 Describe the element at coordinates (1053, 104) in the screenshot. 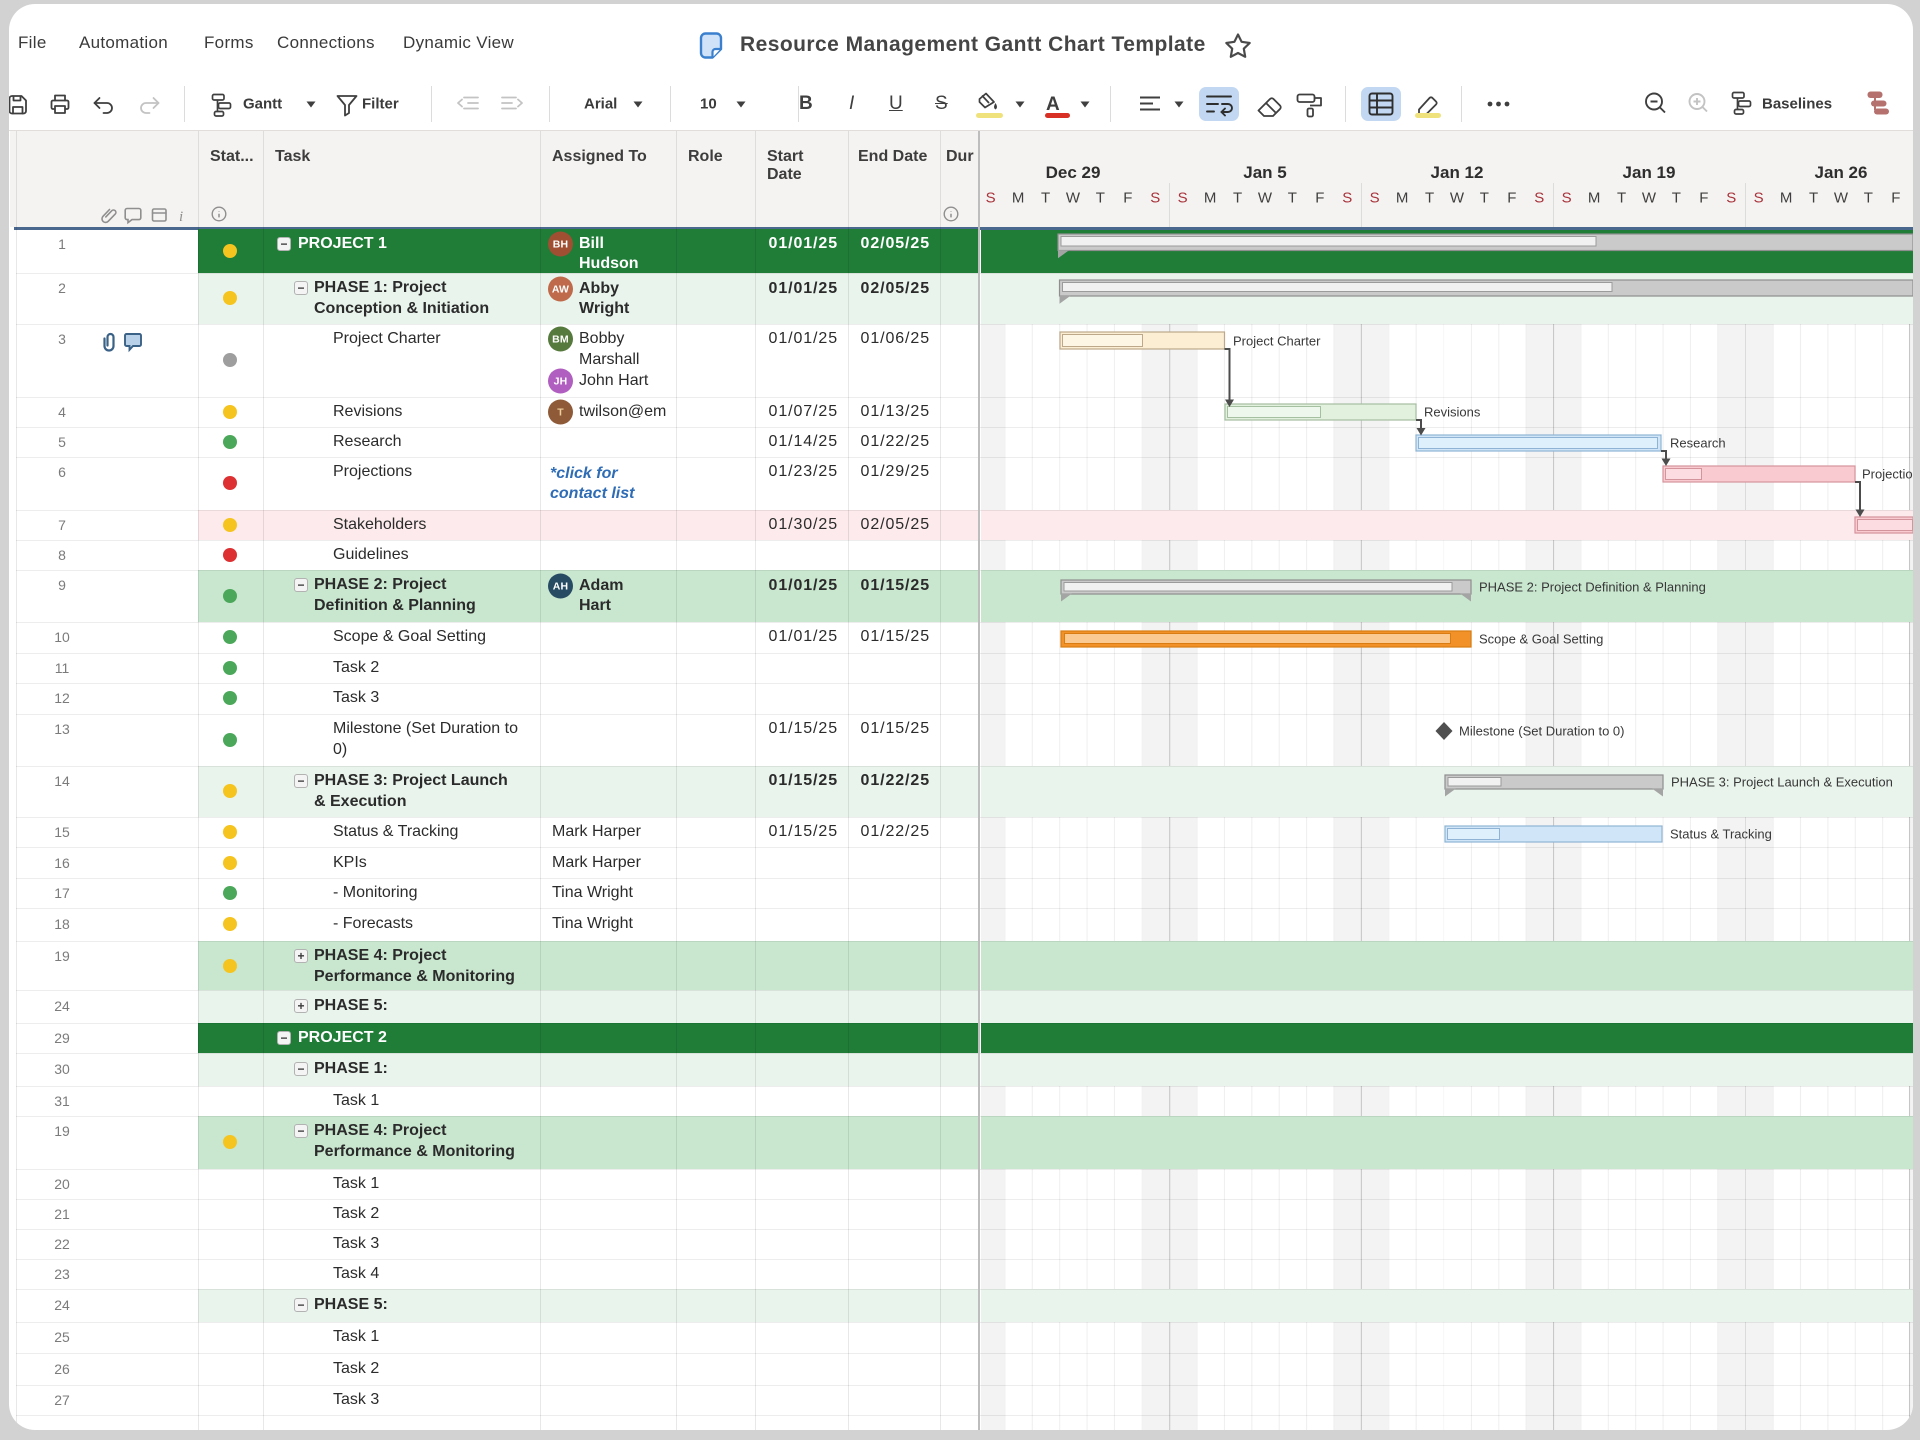

I see `svg-text: A` at that location.